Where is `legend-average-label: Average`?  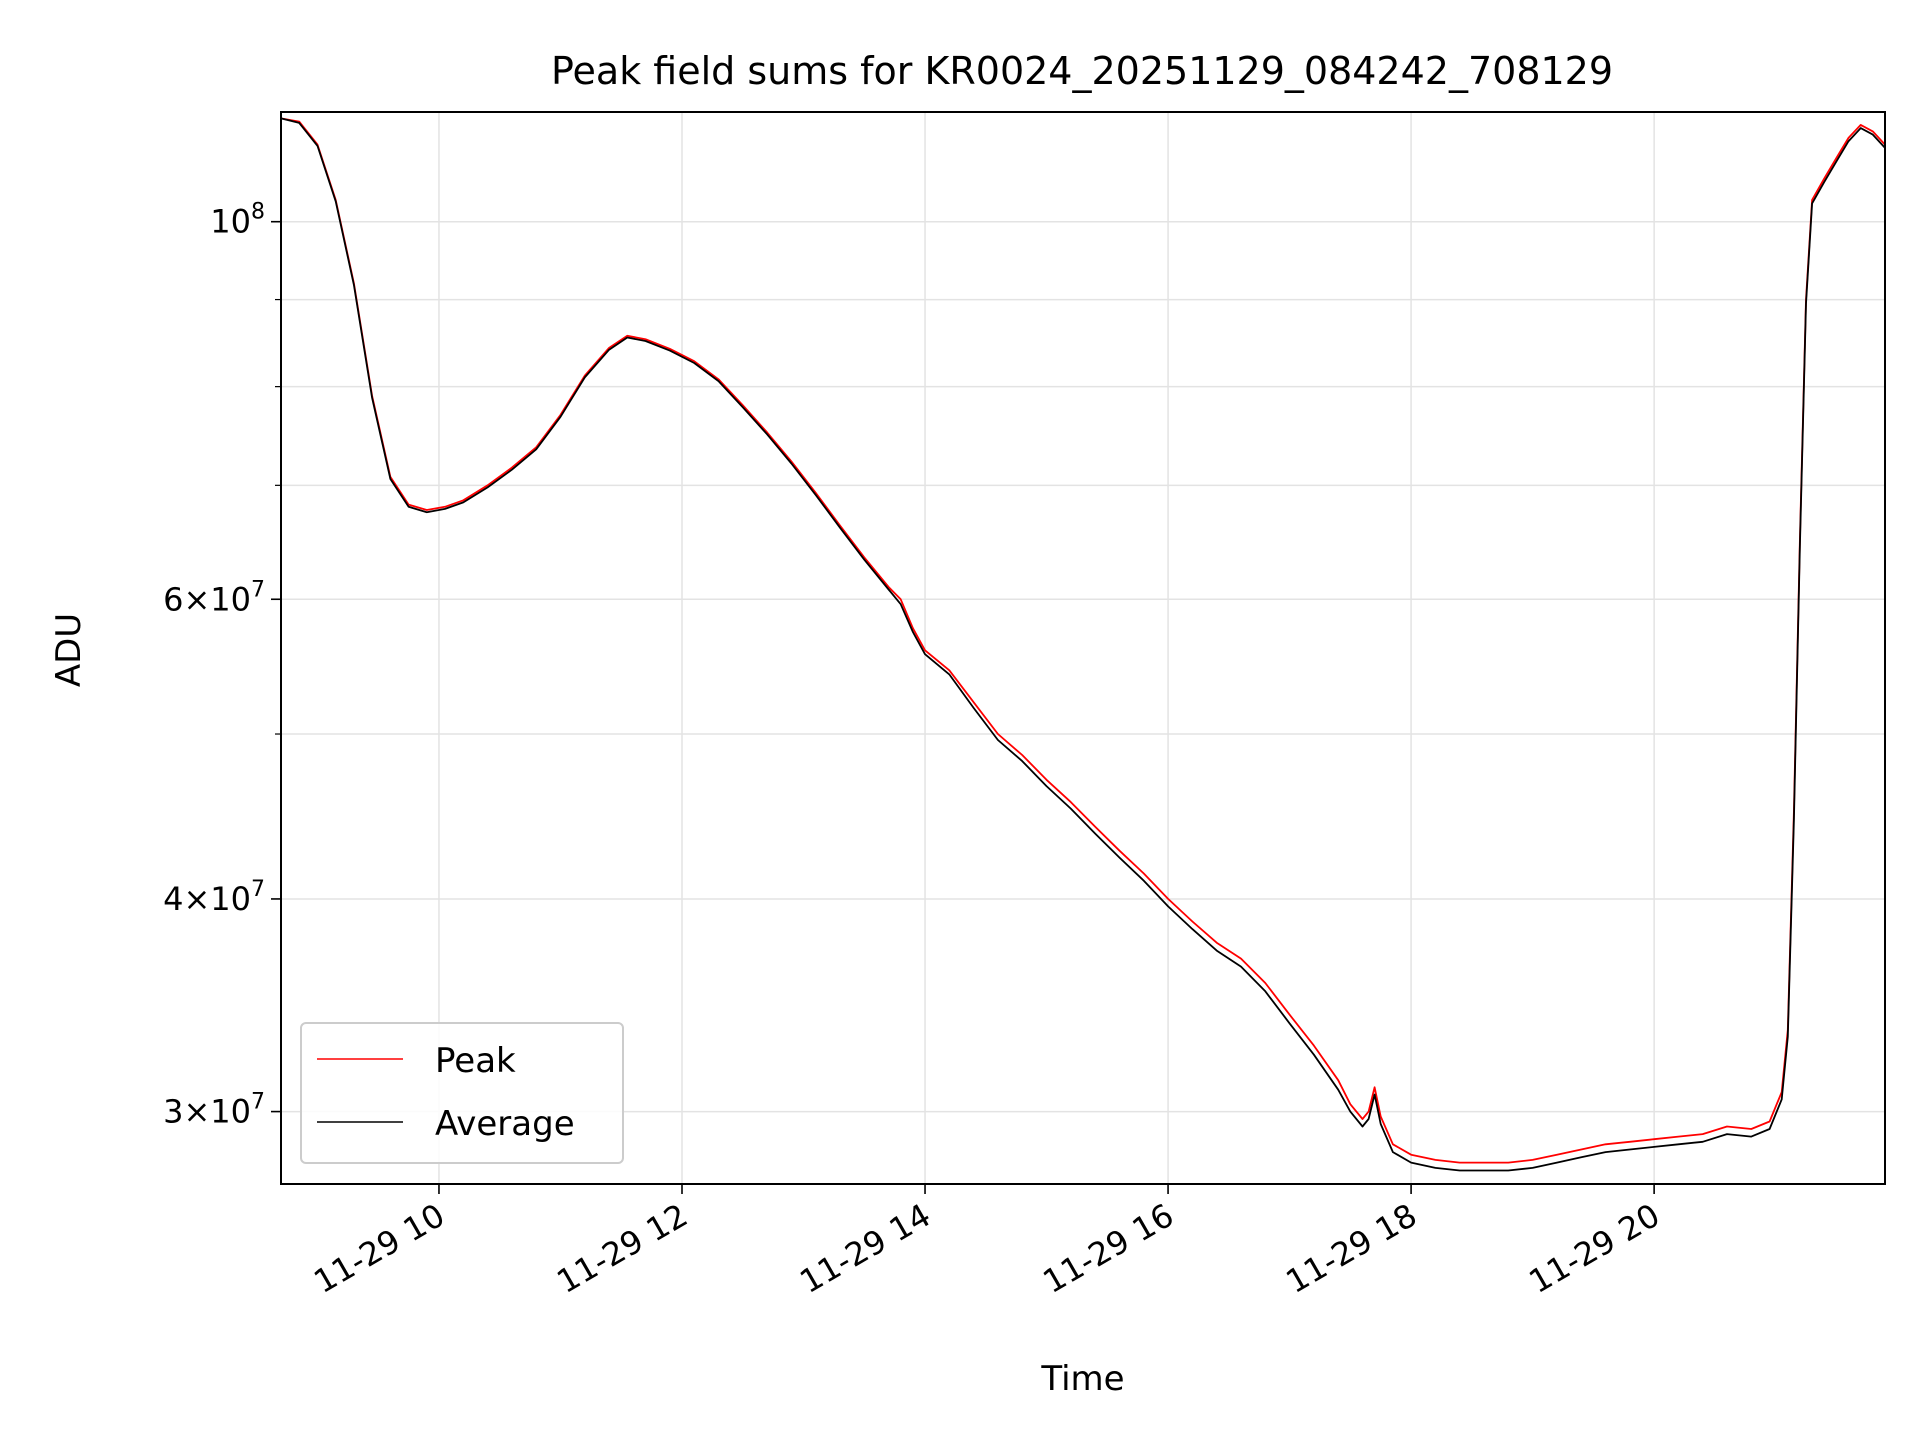 legend-average-label: Average is located at coordinates (505, 1124).